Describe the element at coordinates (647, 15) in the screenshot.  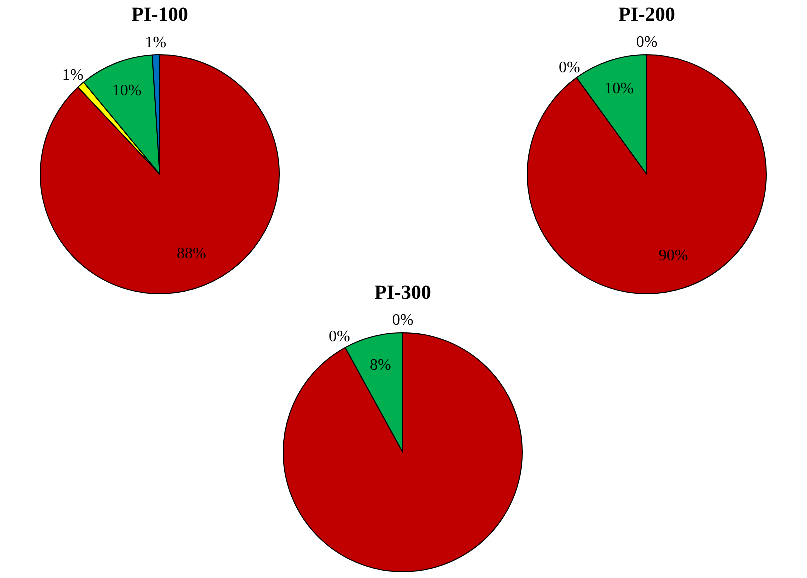
I see `chart-title: PI-200` at that location.